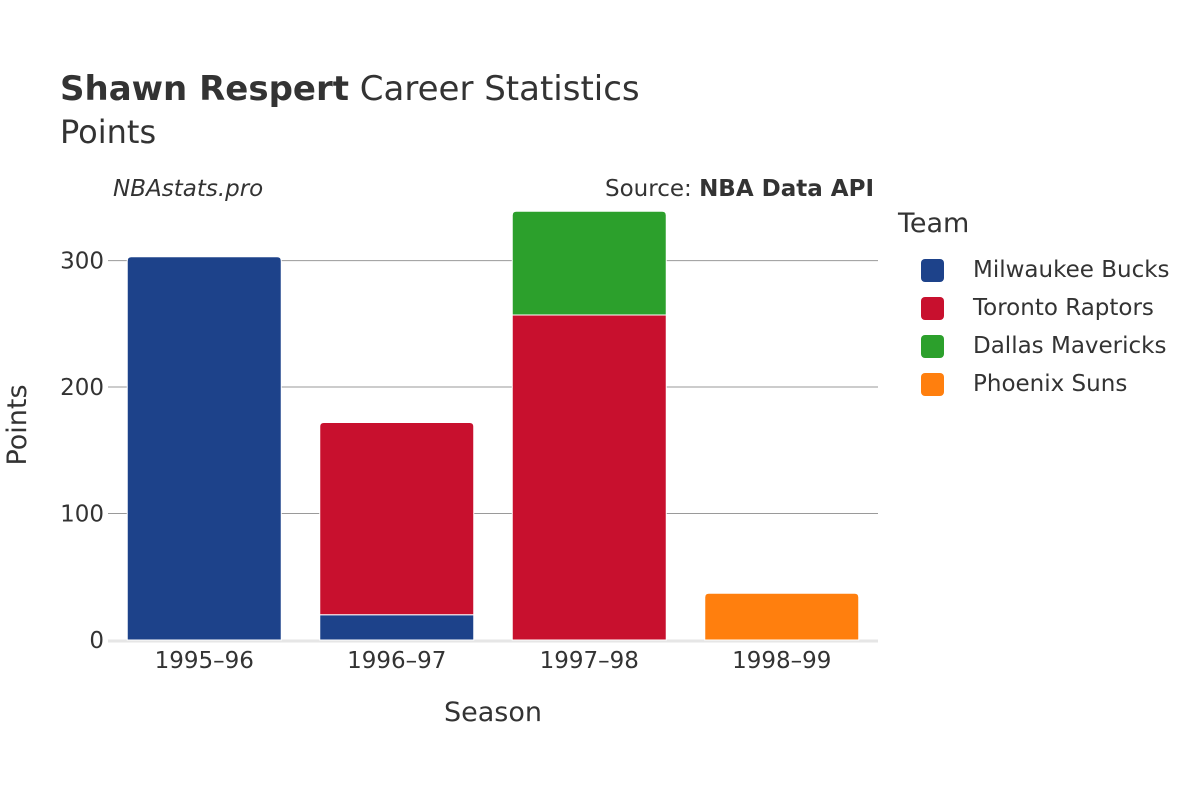 The height and width of the screenshot is (800, 1200). What do you see at coordinates (397, 518) in the screenshot?
I see `bar-toronto-raptors-1996–97` at bounding box center [397, 518].